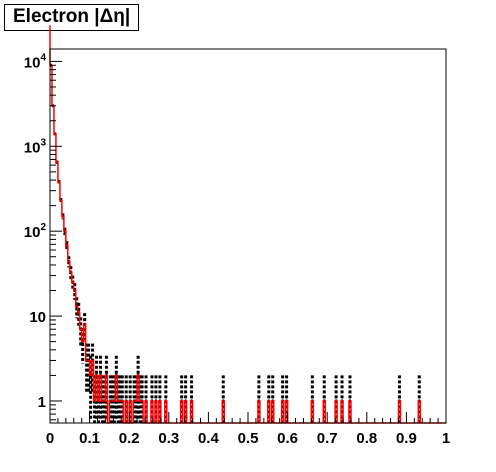  What do you see at coordinates (327, 438) in the screenshot?
I see `x-tick-label: 0.7` at bounding box center [327, 438].